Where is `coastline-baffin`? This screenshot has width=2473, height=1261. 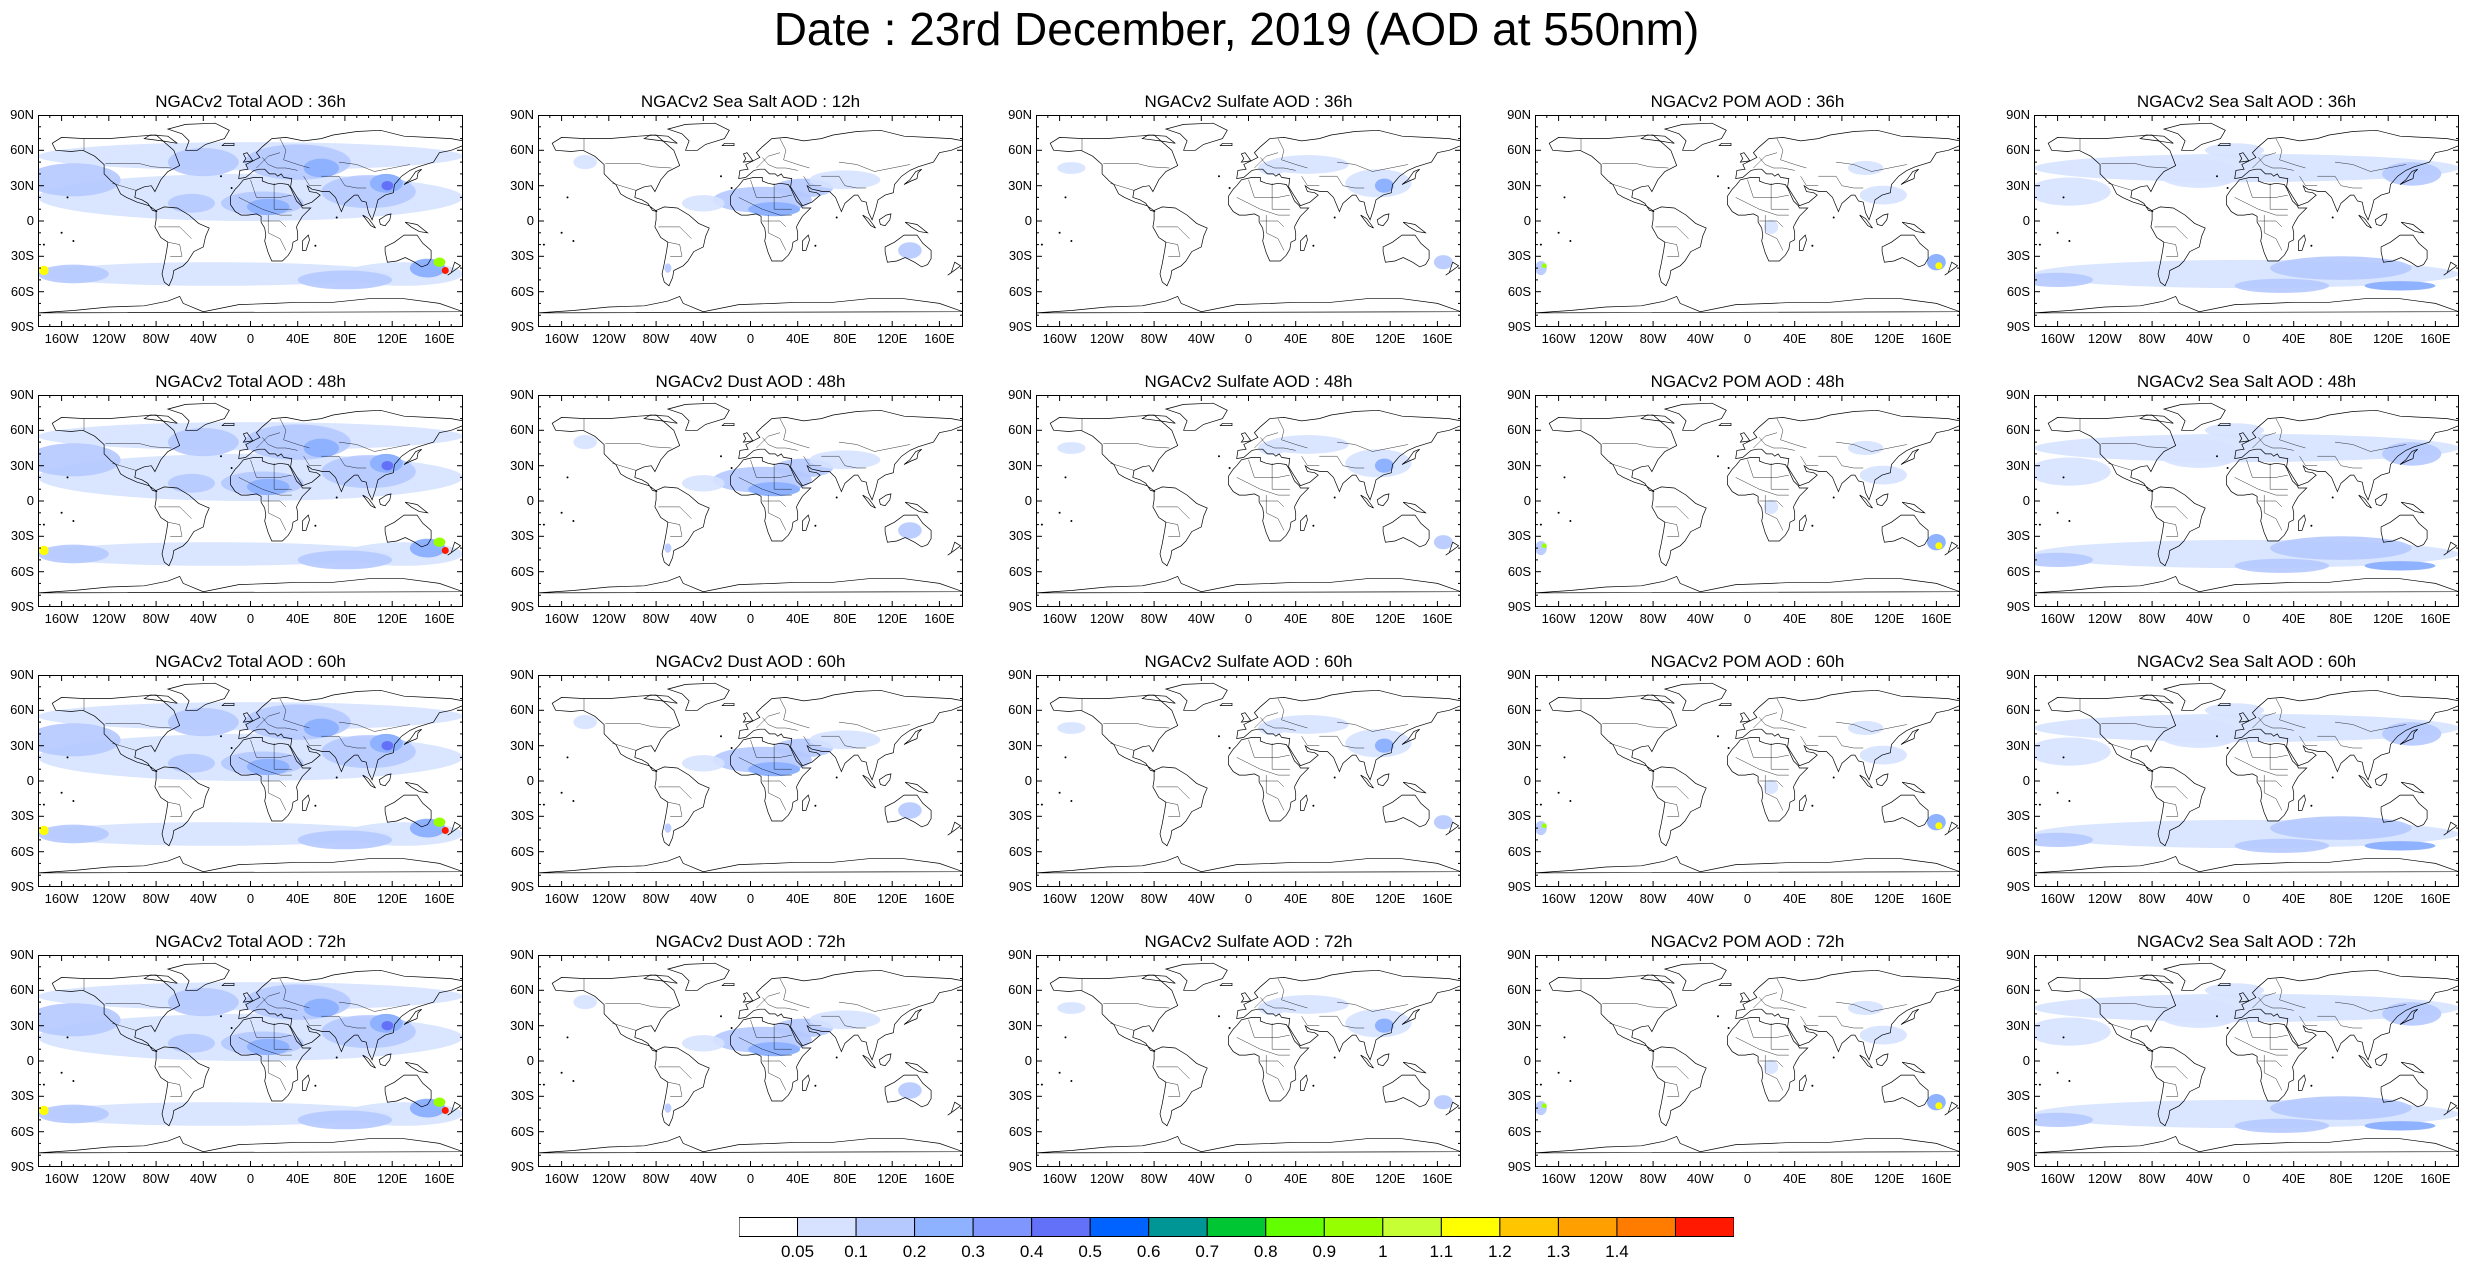 coastline-baffin is located at coordinates (160, 139).